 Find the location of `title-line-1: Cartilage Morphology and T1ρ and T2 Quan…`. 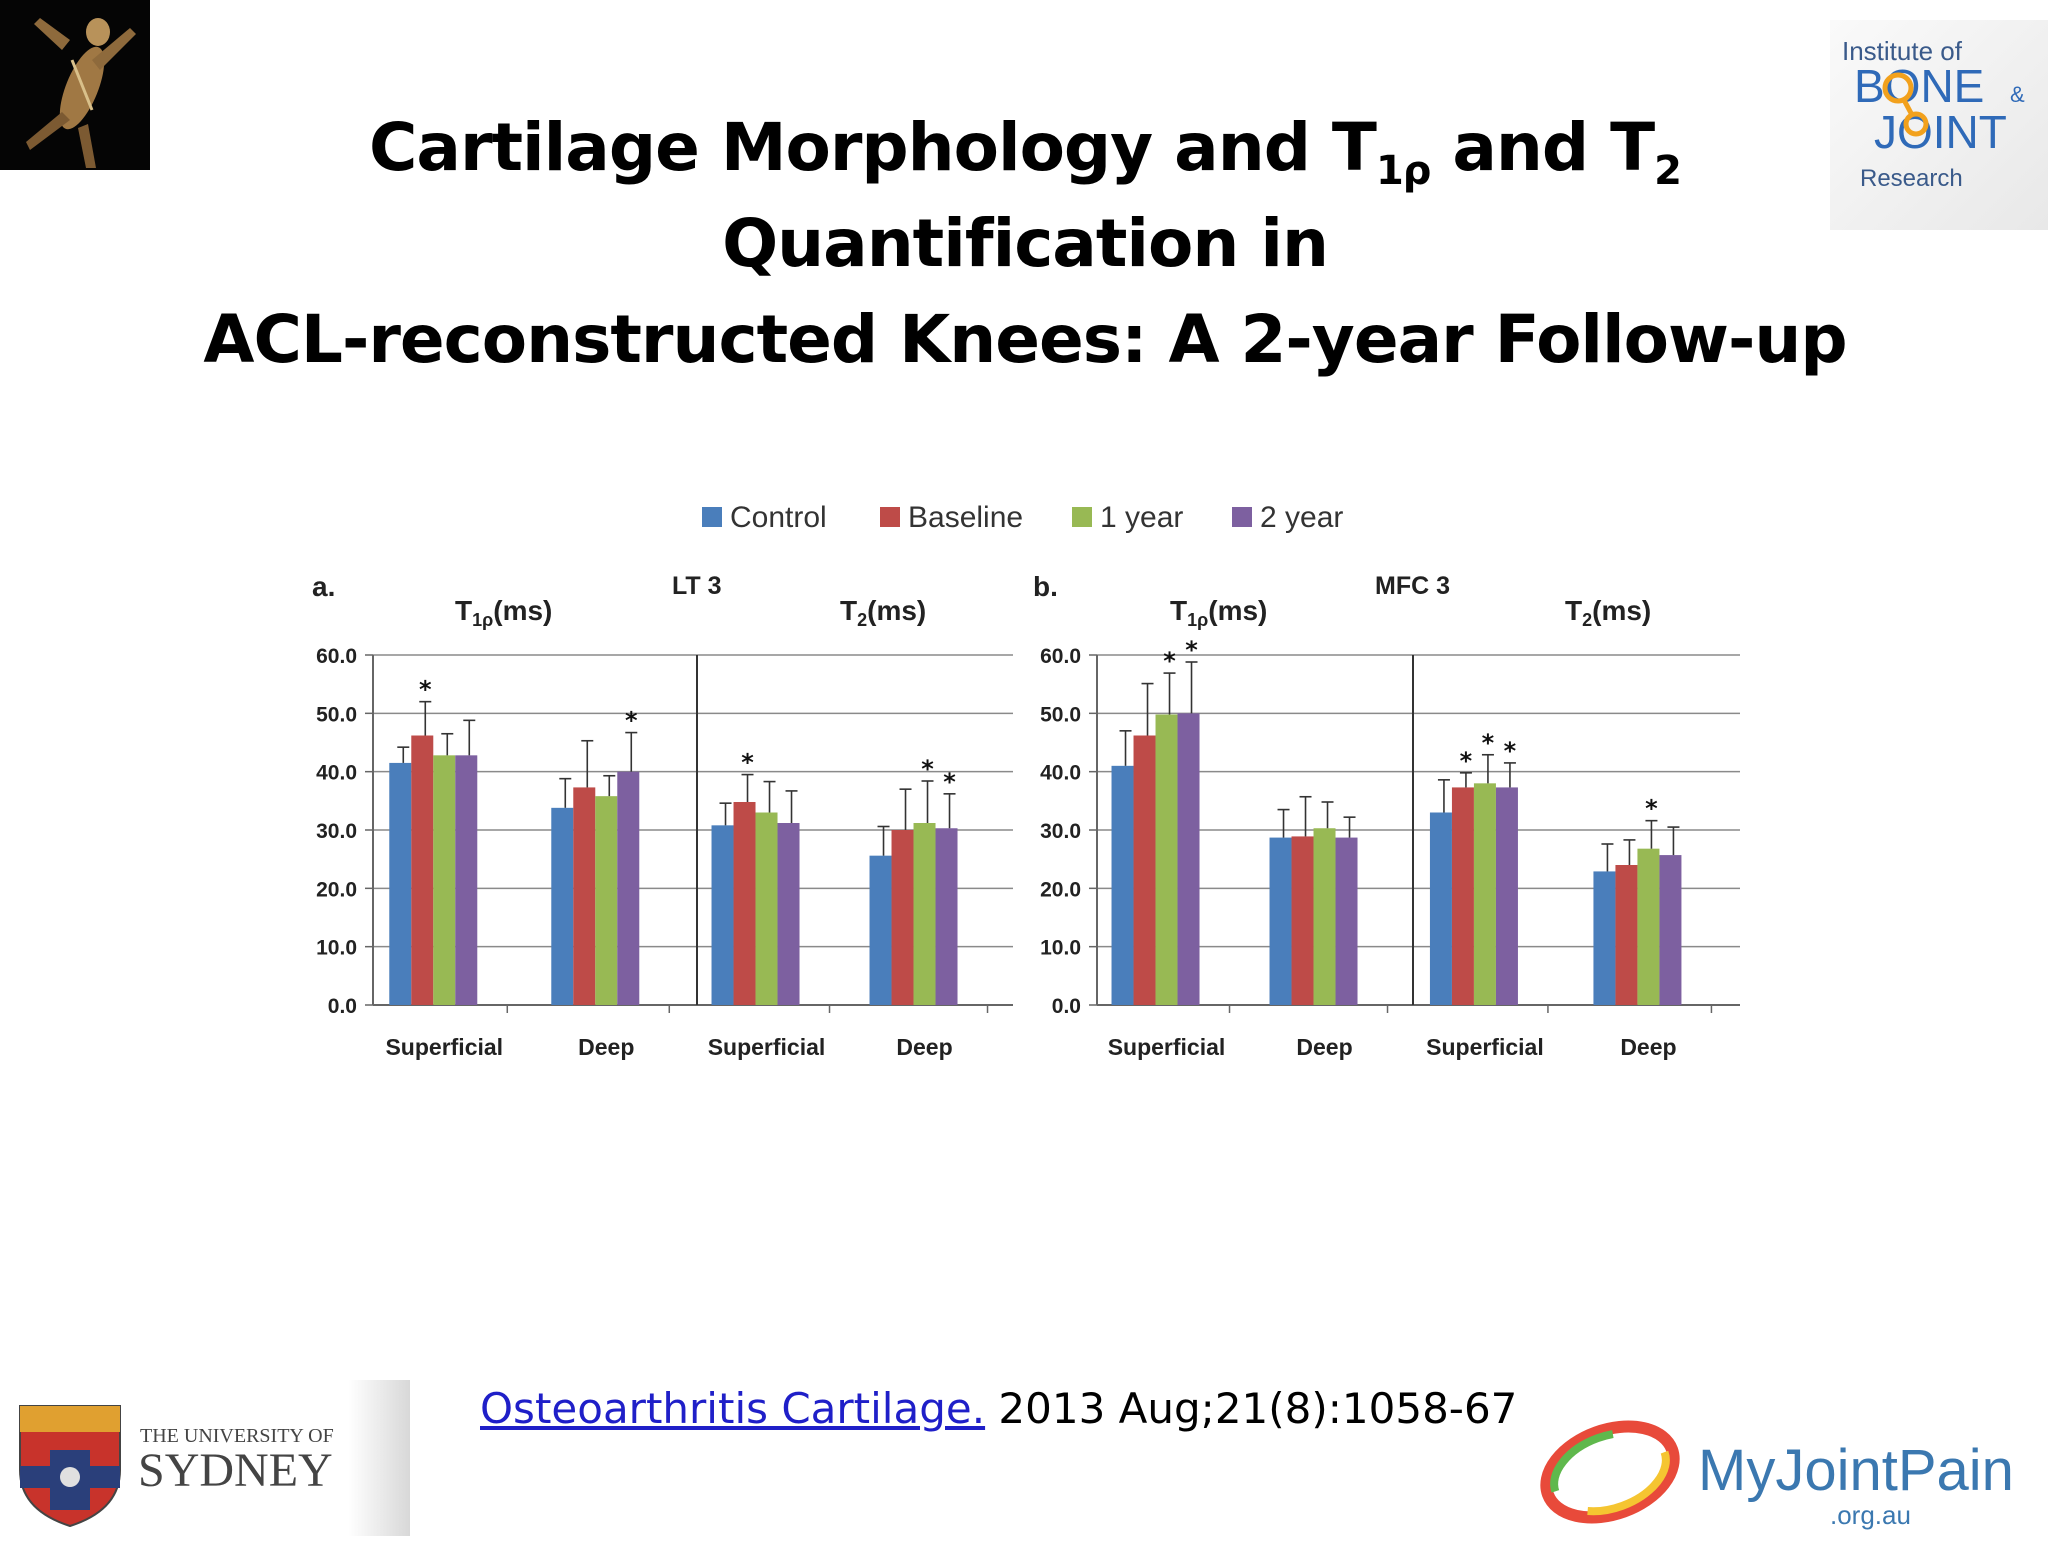

title-line-1: Cartilage Morphology and T1ρ and T2 Quan… is located at coordinates (1025, 195).